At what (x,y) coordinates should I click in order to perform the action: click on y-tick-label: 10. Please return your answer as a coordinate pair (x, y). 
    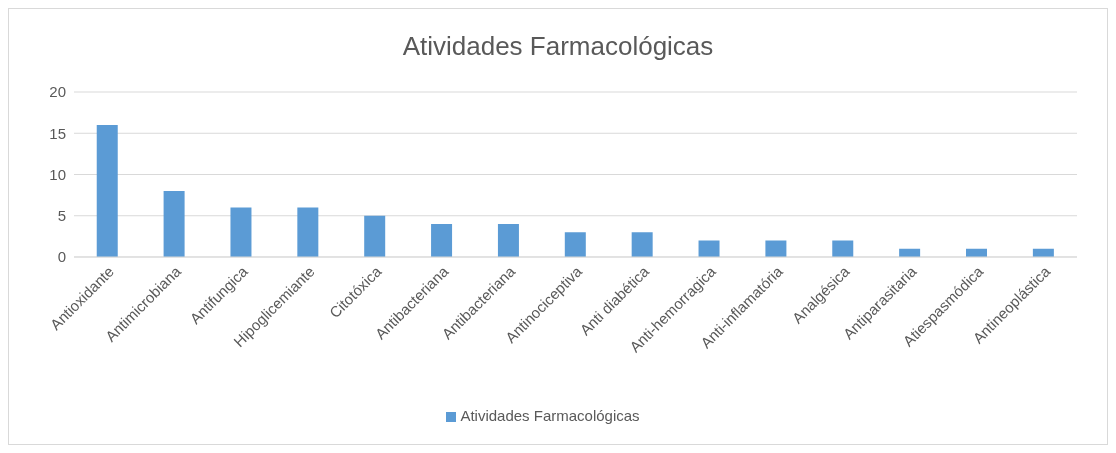
    Looking at the image, I should click on (57, 174).